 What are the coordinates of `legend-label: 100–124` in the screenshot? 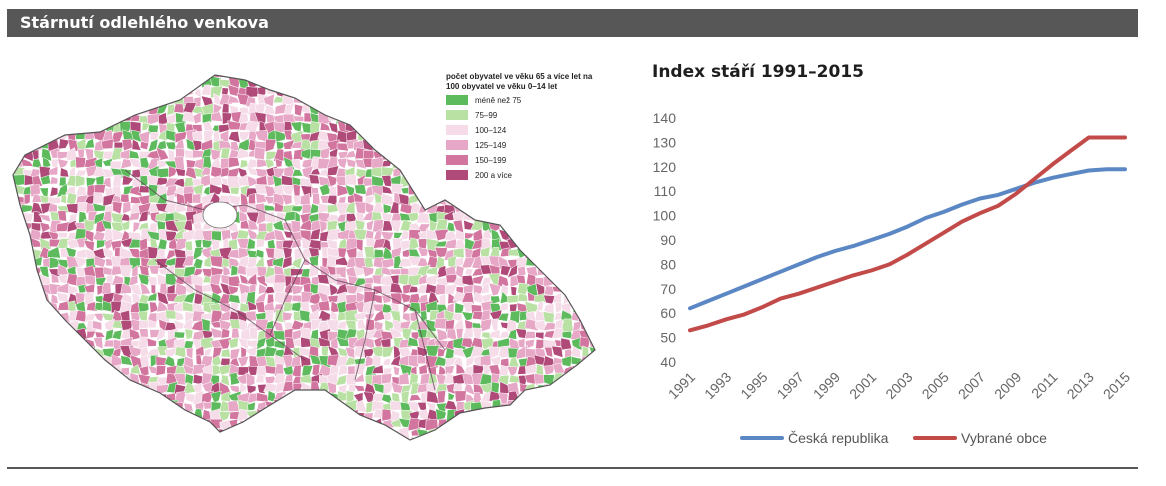 It's located at (491, 130).